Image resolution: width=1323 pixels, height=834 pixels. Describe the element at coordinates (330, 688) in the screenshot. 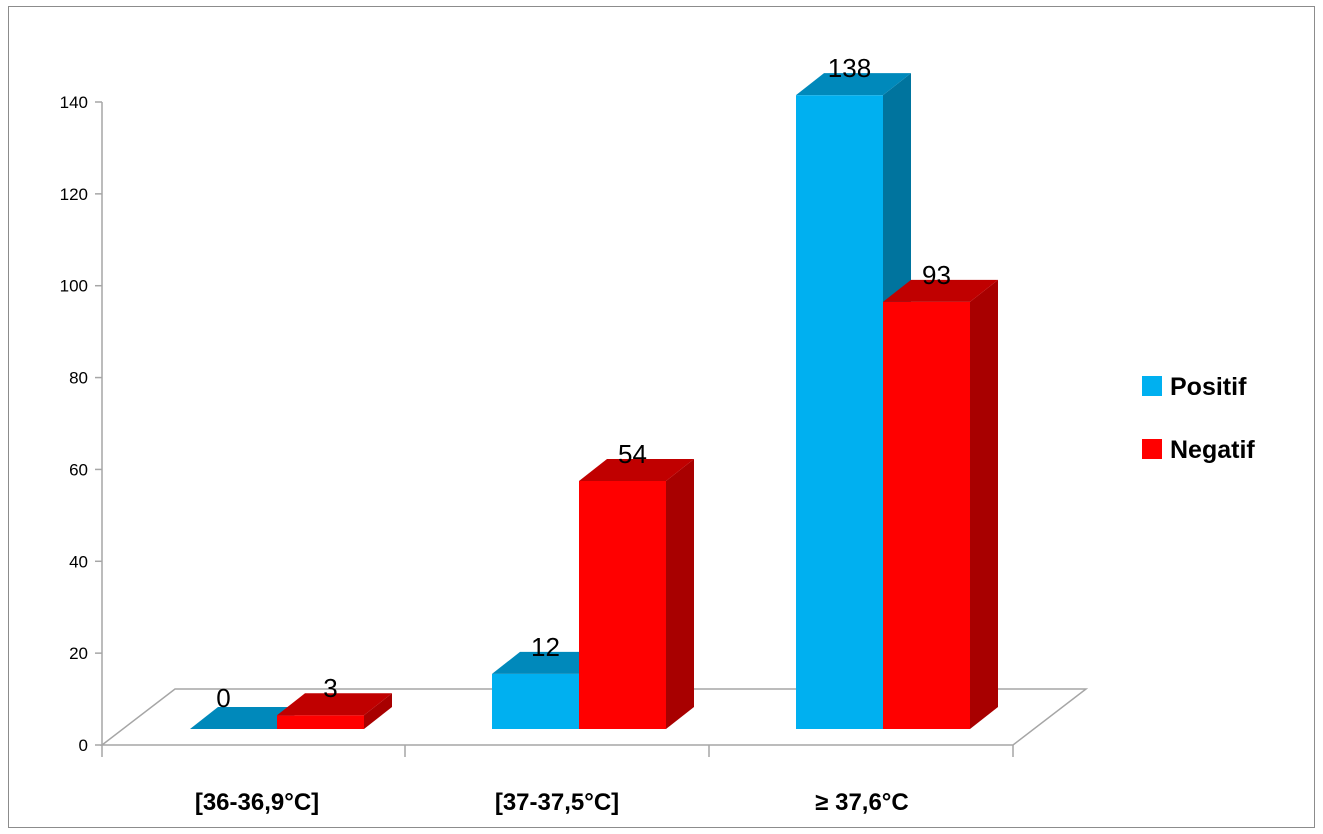

I see `data-label: 3` at that location.